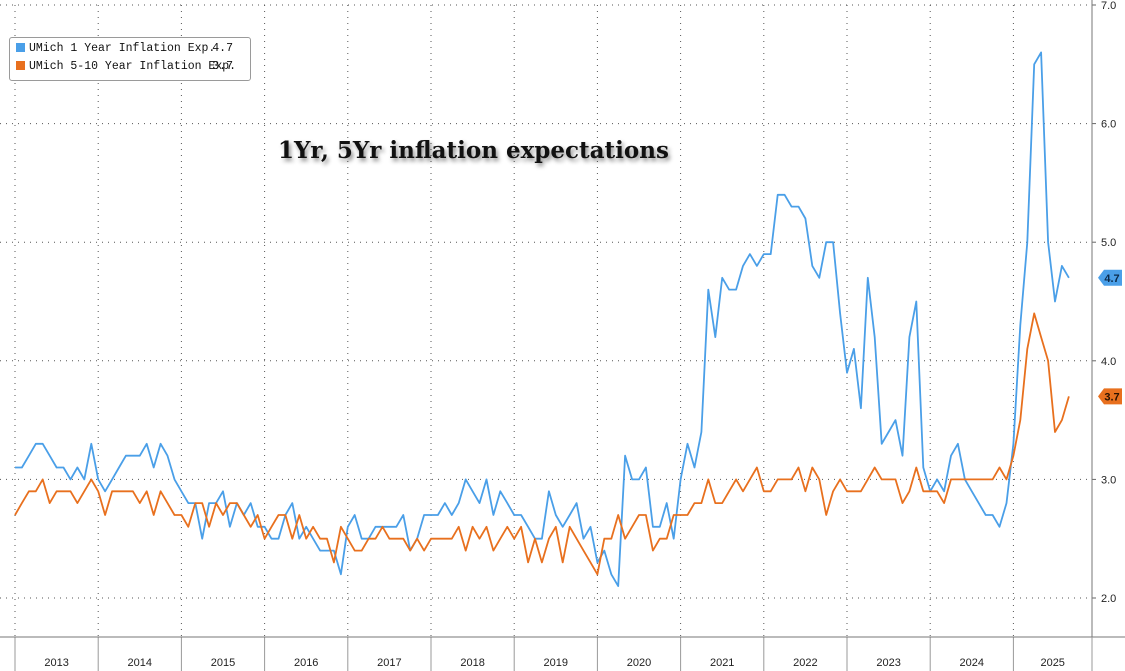 The image size is (1125, 671). I want to click on y-tick-label: 2.0, so click(1108, 599).